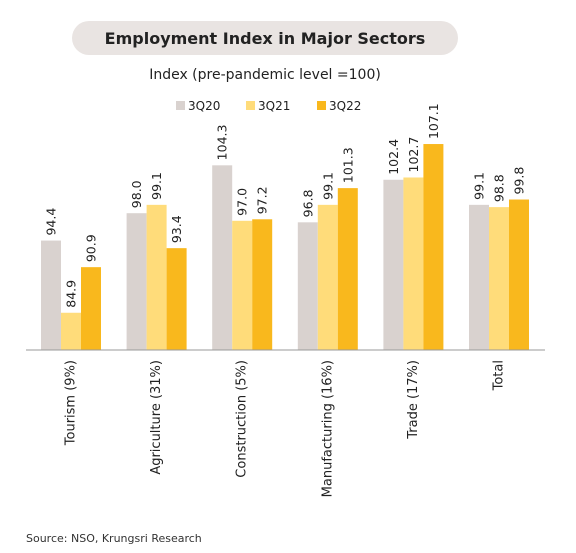 The width and height of the screenshot is (576, 553). What do you see at coordinates (393, 157) in the screenshot?
I see `data-label-3Q20-4: 102.4` at bounding box center [393, 157].